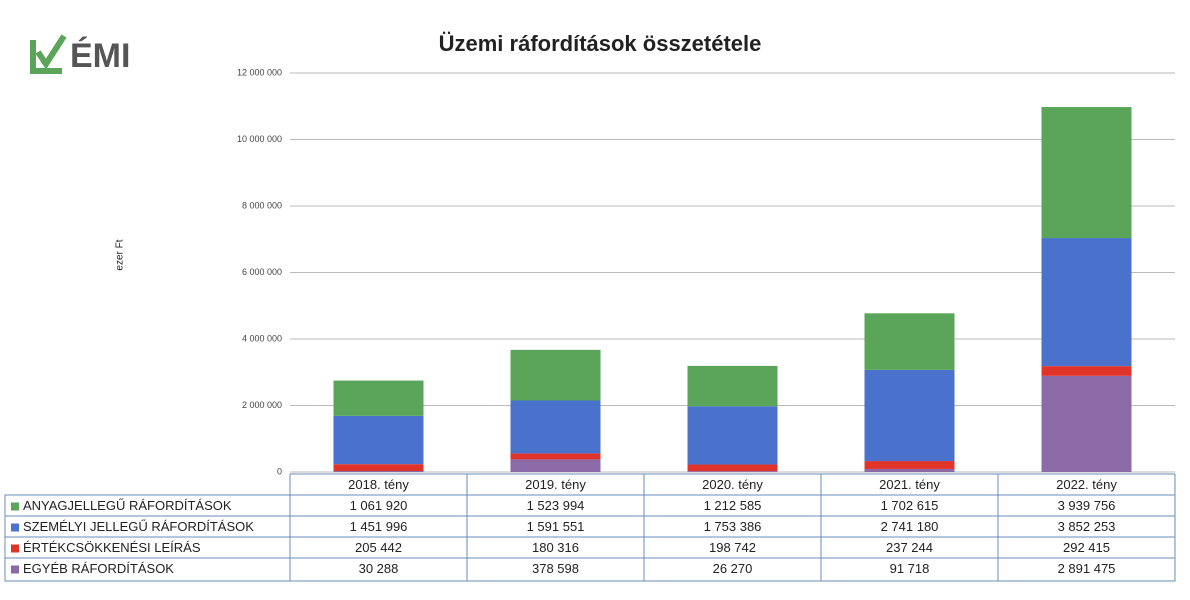  Describe the element at coordinates (600, 43) in the screenshot. I see `chart-title: Üzemi ráfordítások összetétele` at that location.